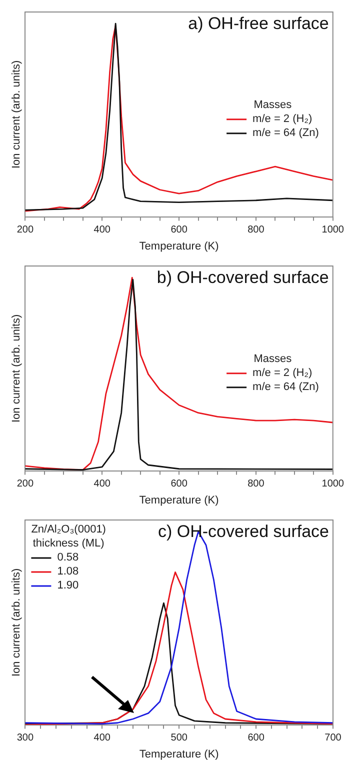 Image resolution: width=355 pixels, height=760 pixels. I want to click on x-tick-label: 700, so click(333, 738).